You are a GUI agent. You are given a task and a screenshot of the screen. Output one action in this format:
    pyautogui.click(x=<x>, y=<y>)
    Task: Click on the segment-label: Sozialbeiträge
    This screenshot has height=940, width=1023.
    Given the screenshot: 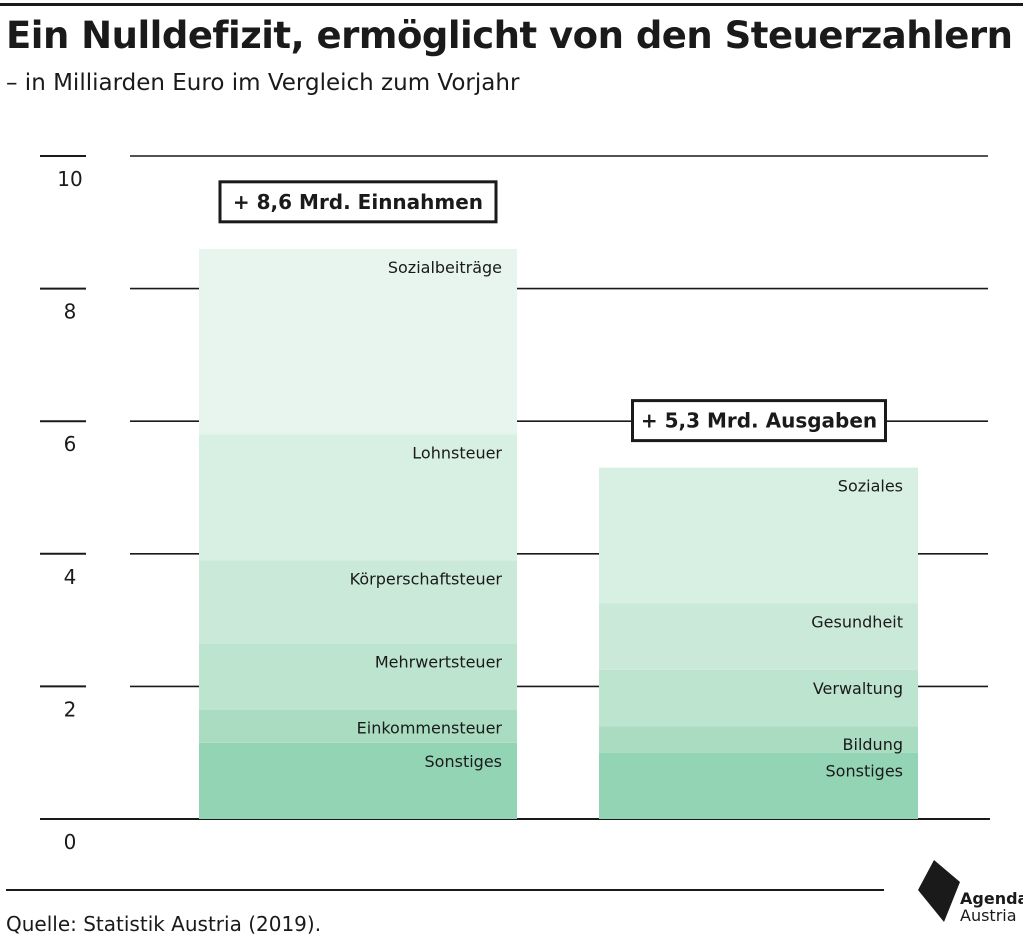 What is the action you would take?
    pyautogui.click(x=445, y=267)
    